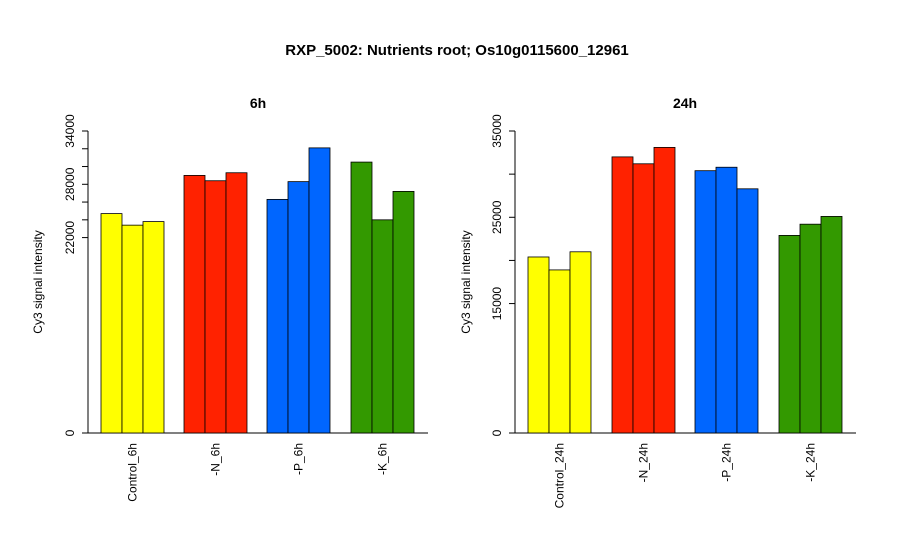 This screenshot has height=550, width=900. What do you see at coordinates (70, 184) in the screenshot?
I see `y-tick-label: 28000` at bounding box center [70, 184].